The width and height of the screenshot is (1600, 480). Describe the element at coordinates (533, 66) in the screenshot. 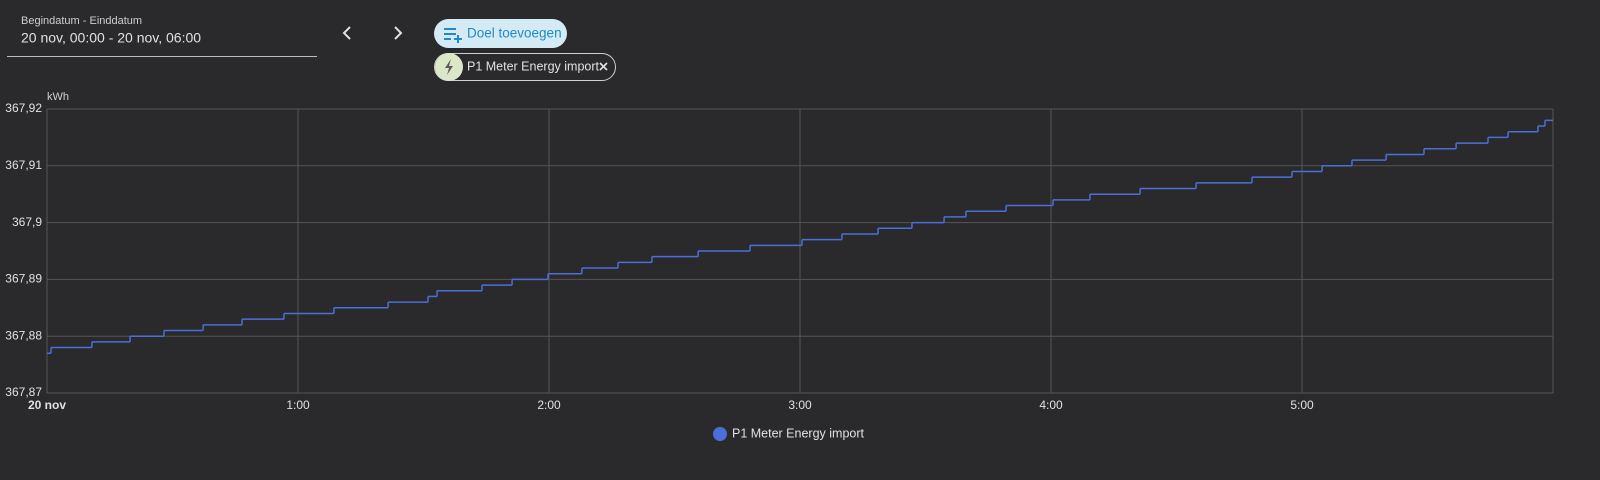

I see `chip-label: P1 Meter Energy import` at that location.